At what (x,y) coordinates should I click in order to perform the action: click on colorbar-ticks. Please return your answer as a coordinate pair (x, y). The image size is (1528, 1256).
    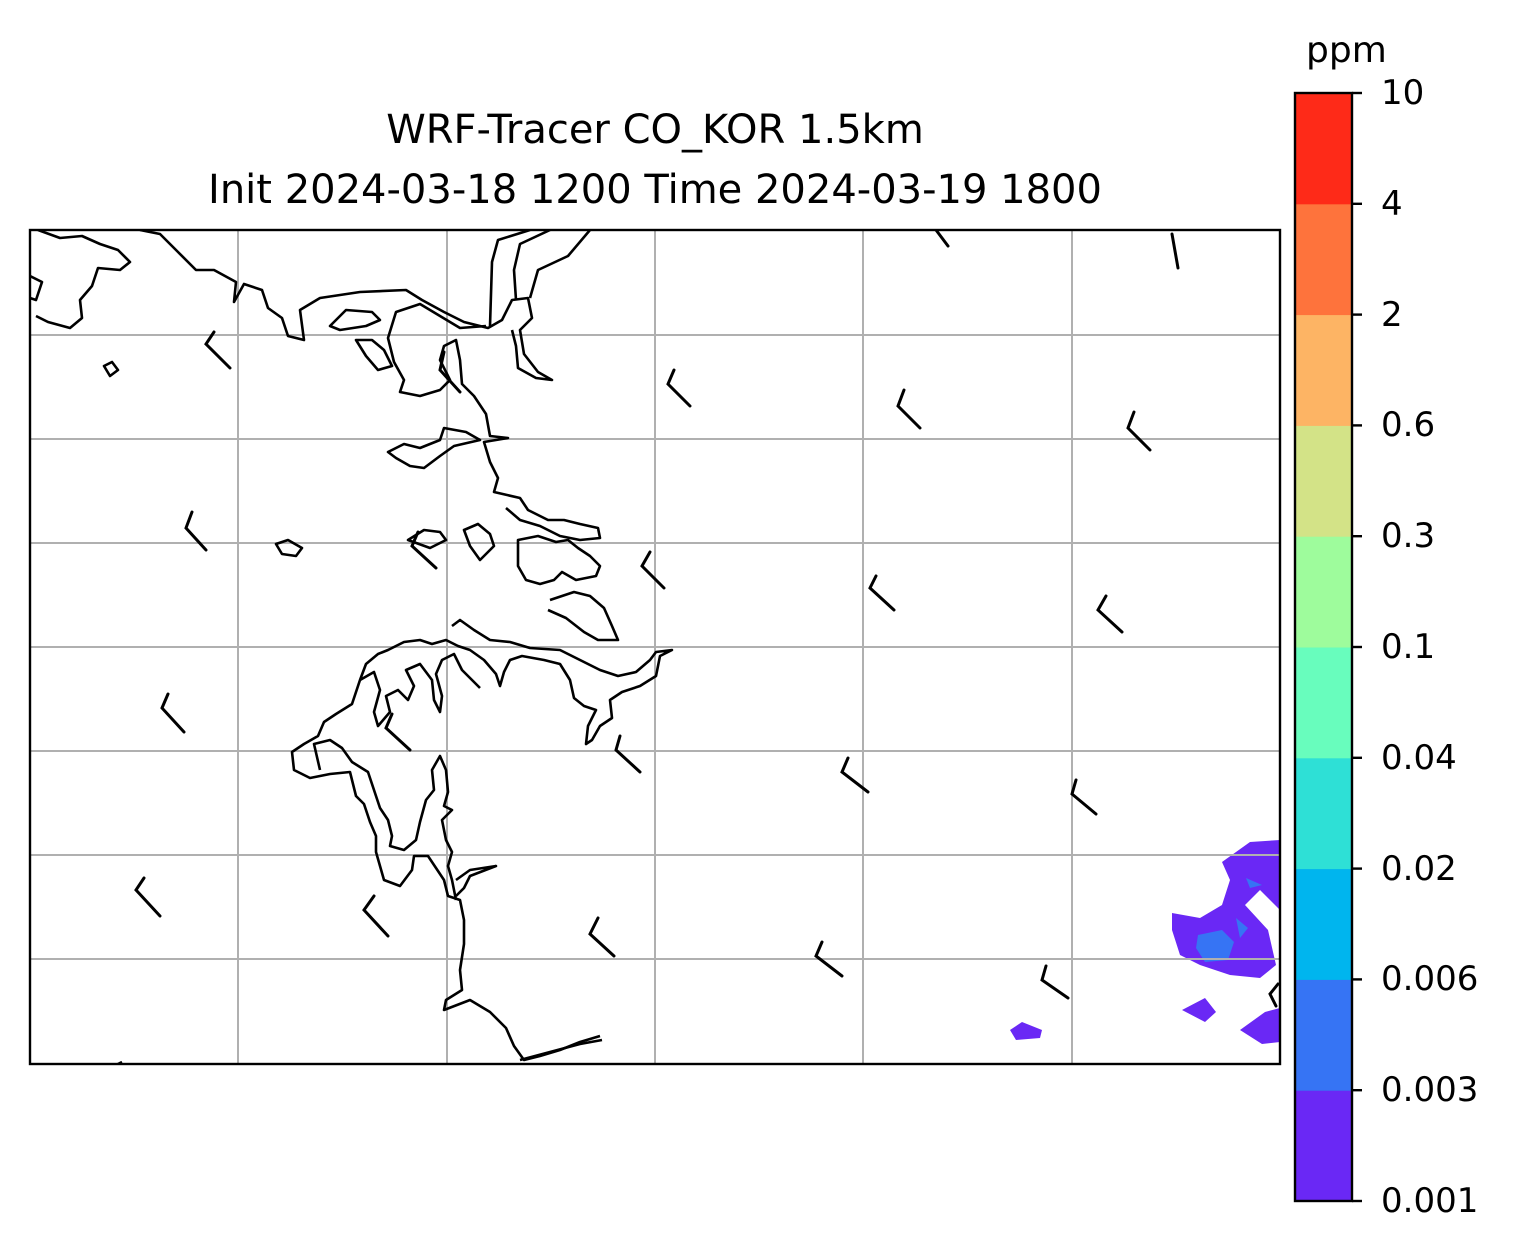
    Looking at the image, I should click on (1357, 647).